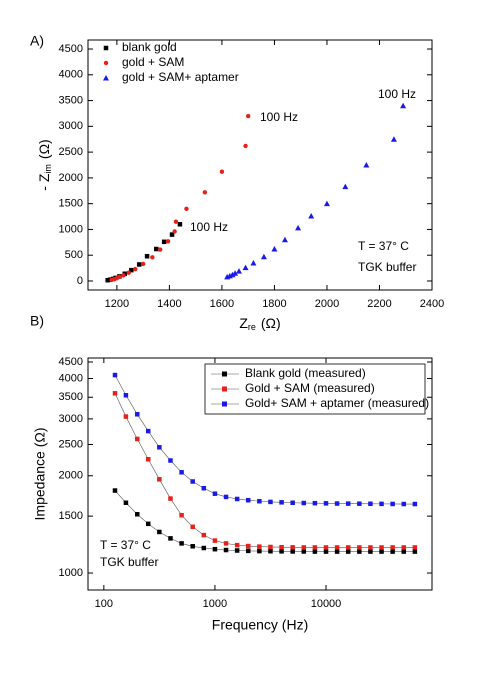 This screenshot has height=698, width=500. What do you see at coordinates (209, 227) in the screenshot?
I see `annotation: 100 Hz` at bounding box center [209, 227].